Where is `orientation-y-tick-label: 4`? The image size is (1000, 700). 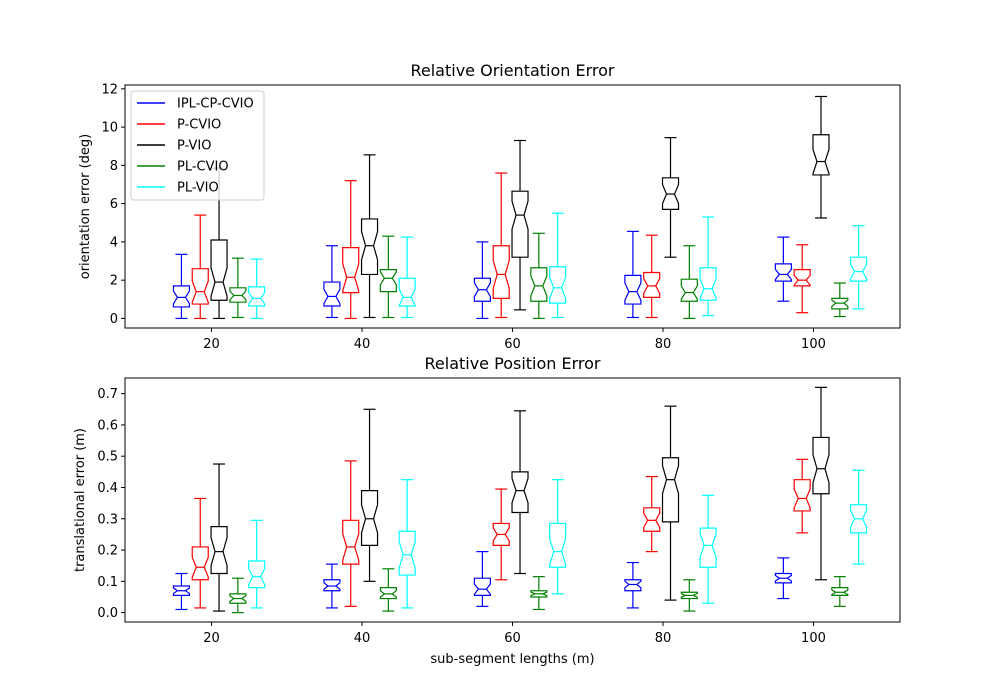 orientation-y-tick-label: 4 is located at coordinates (114, 242).